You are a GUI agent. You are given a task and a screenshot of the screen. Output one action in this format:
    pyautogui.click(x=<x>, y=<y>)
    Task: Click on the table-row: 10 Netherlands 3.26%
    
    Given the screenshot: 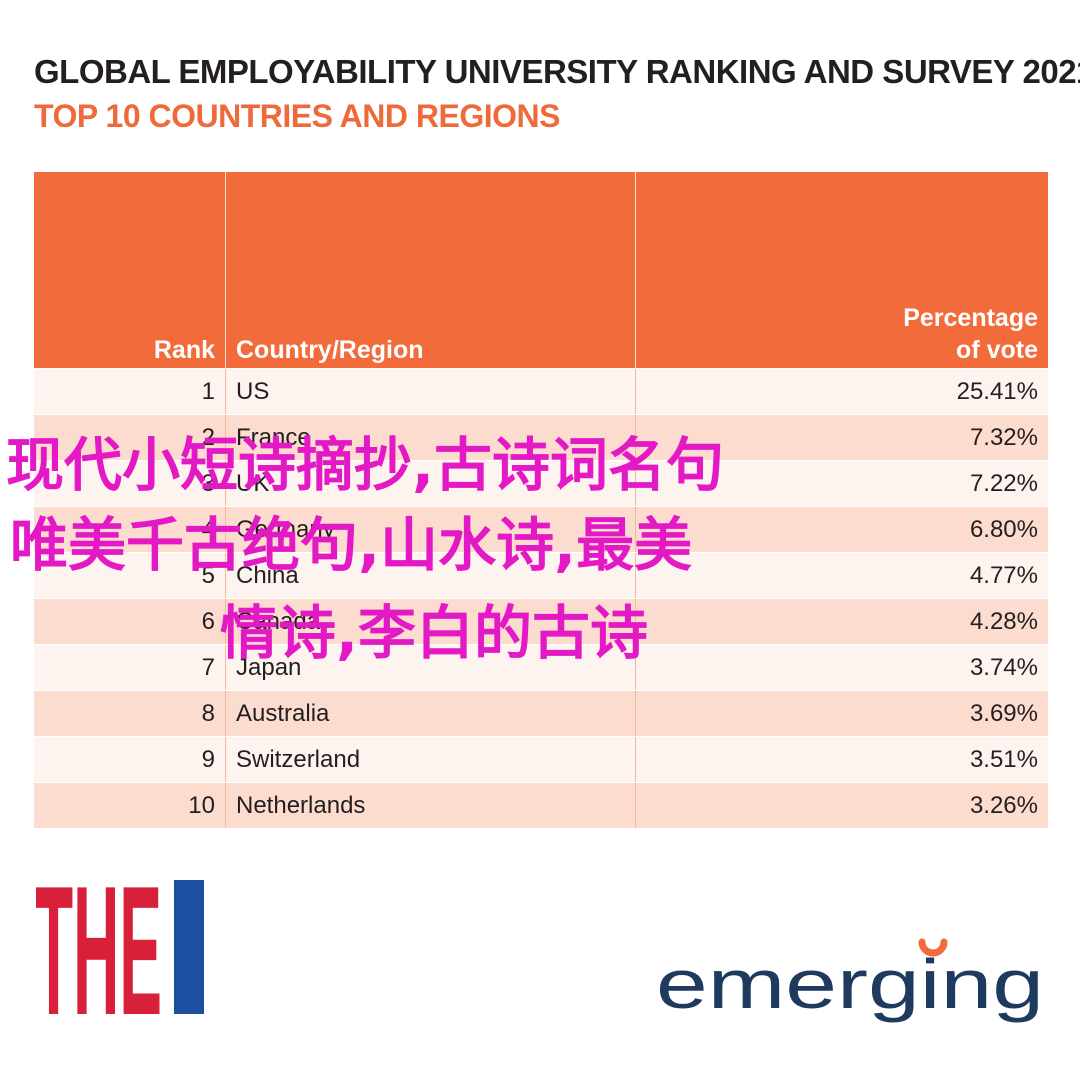 What is the action you would take?
    pyautogui.click(x=541, y=805)
    